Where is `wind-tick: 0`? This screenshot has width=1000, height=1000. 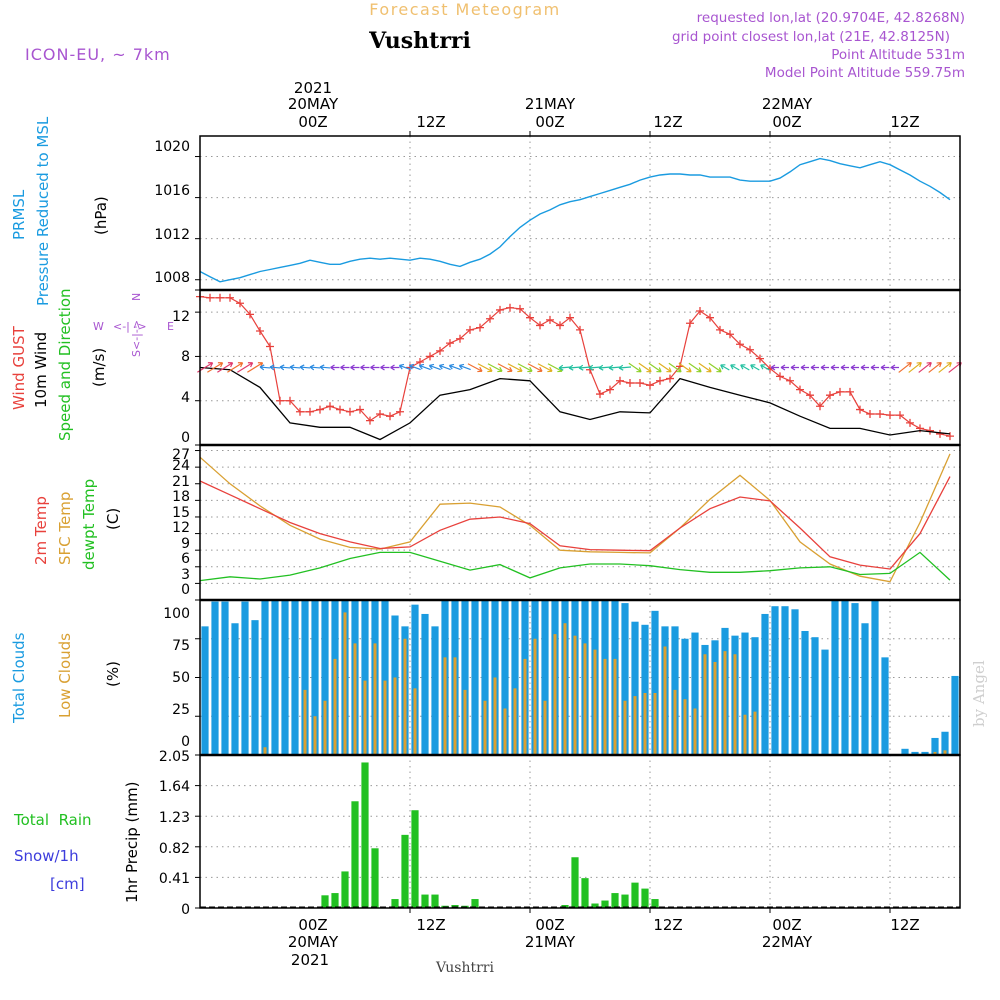 wind-tick: 0 is located at coordinates (185, 438).